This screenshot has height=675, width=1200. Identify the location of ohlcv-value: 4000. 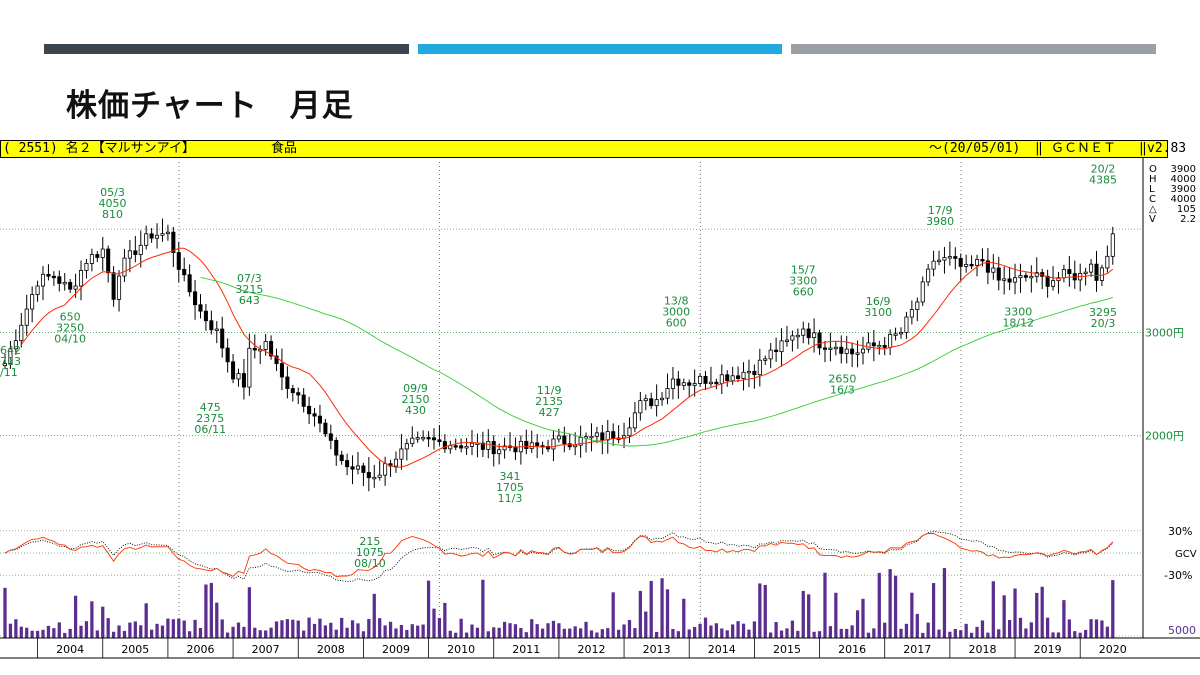
(1183, 179).